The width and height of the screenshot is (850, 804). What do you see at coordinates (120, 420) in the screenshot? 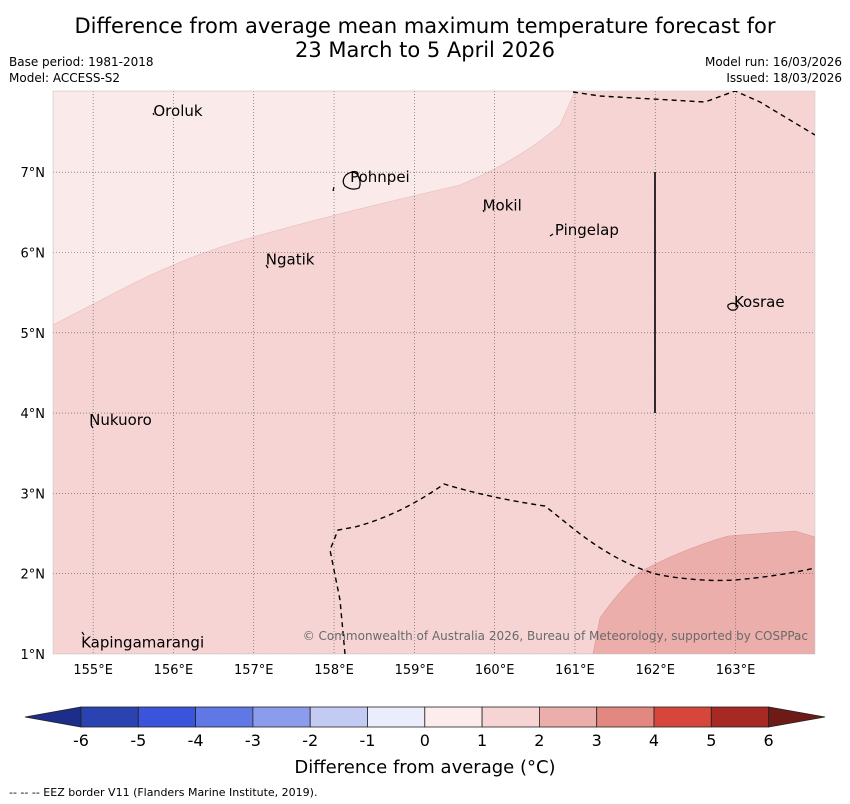
I see `place-label-nukuoro: Nukuoro` at bounding box center [120, 420].